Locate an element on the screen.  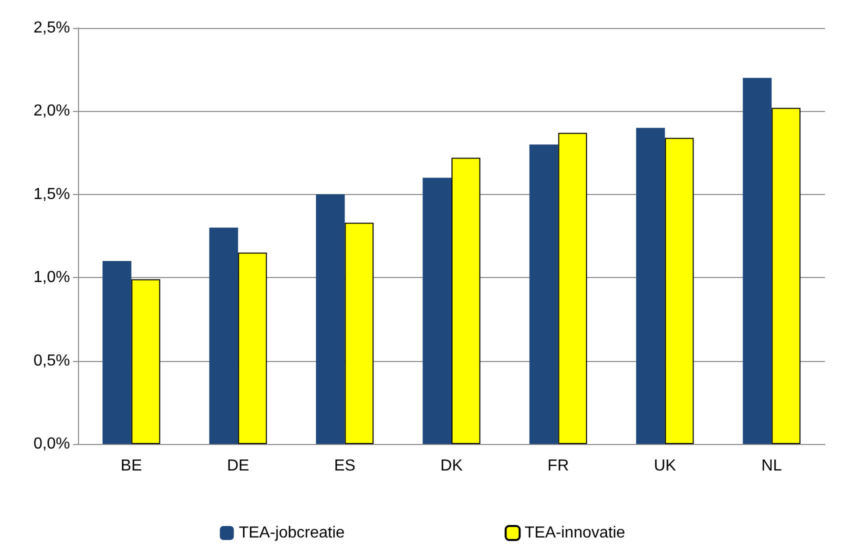
x-tick-label: FR is located at coordinates (558, 466).